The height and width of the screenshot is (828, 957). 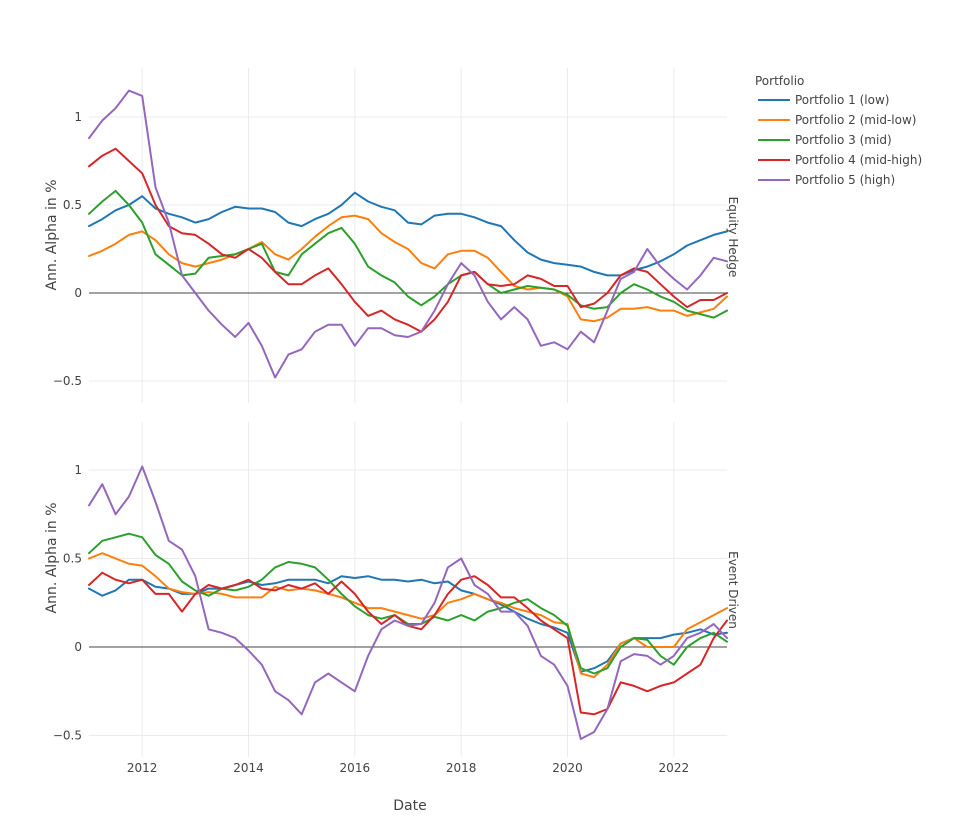 I want to click on legend-item: Portfolio 4 (mid-high), so click(x=840, y=160).